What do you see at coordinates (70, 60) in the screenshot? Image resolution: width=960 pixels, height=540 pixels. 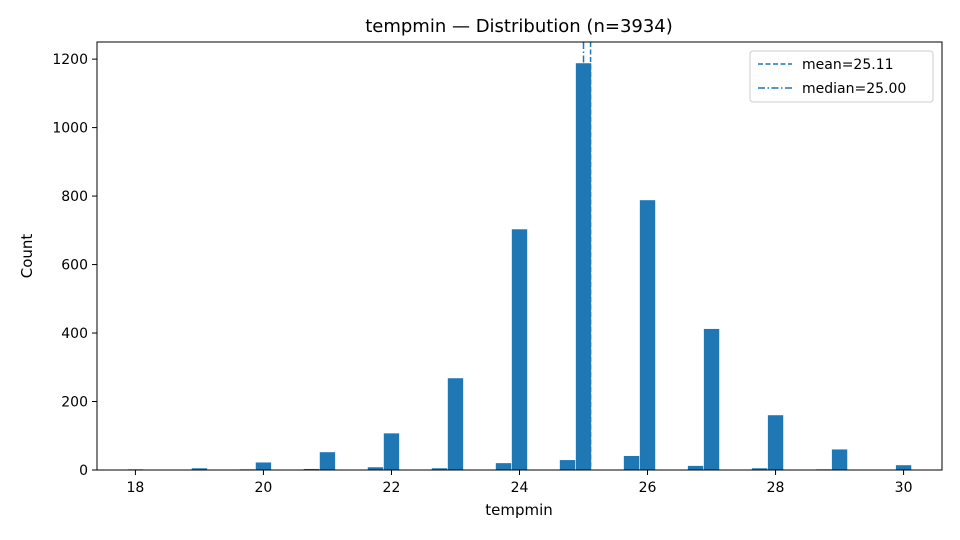 I see `y-tick-label-1200: 1200` at bounding box center [70, 60].